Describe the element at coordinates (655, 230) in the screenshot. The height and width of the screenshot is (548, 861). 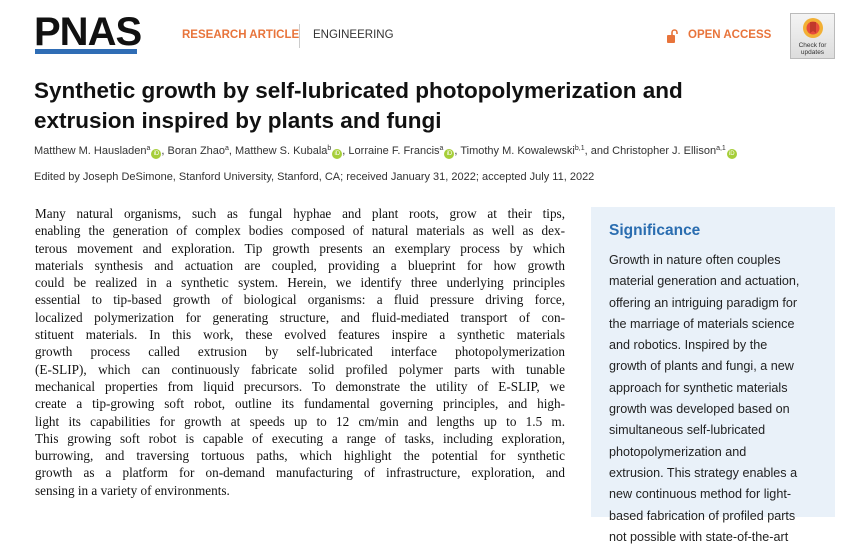
I see `significance-title: Significance` at that location.